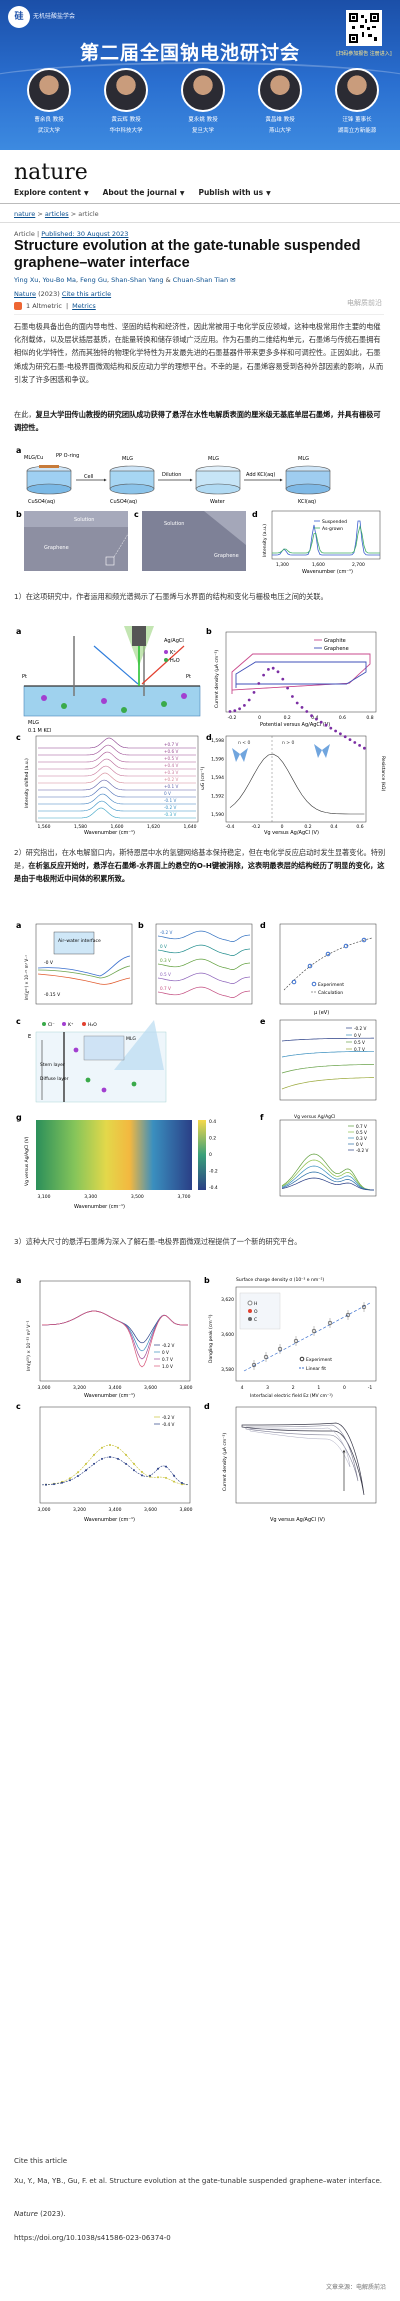 This screenshot has width=400, height=2301. Describe the element at coordinates (202, 1155) in the screenshot. I see `heatmap-scale` at that location.